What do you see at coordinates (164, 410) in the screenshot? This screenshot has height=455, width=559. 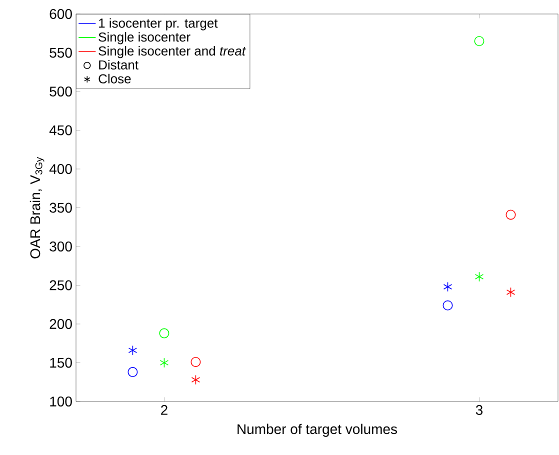 I see `x-tick-label: 2` at bounding box center [164, 410].